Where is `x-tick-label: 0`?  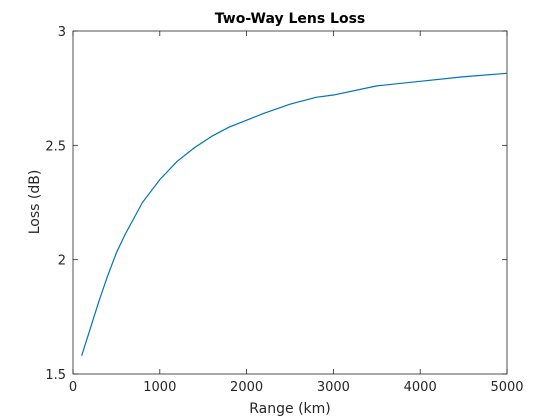 x-tick-label: 0 is located at coordinates (73, 387).